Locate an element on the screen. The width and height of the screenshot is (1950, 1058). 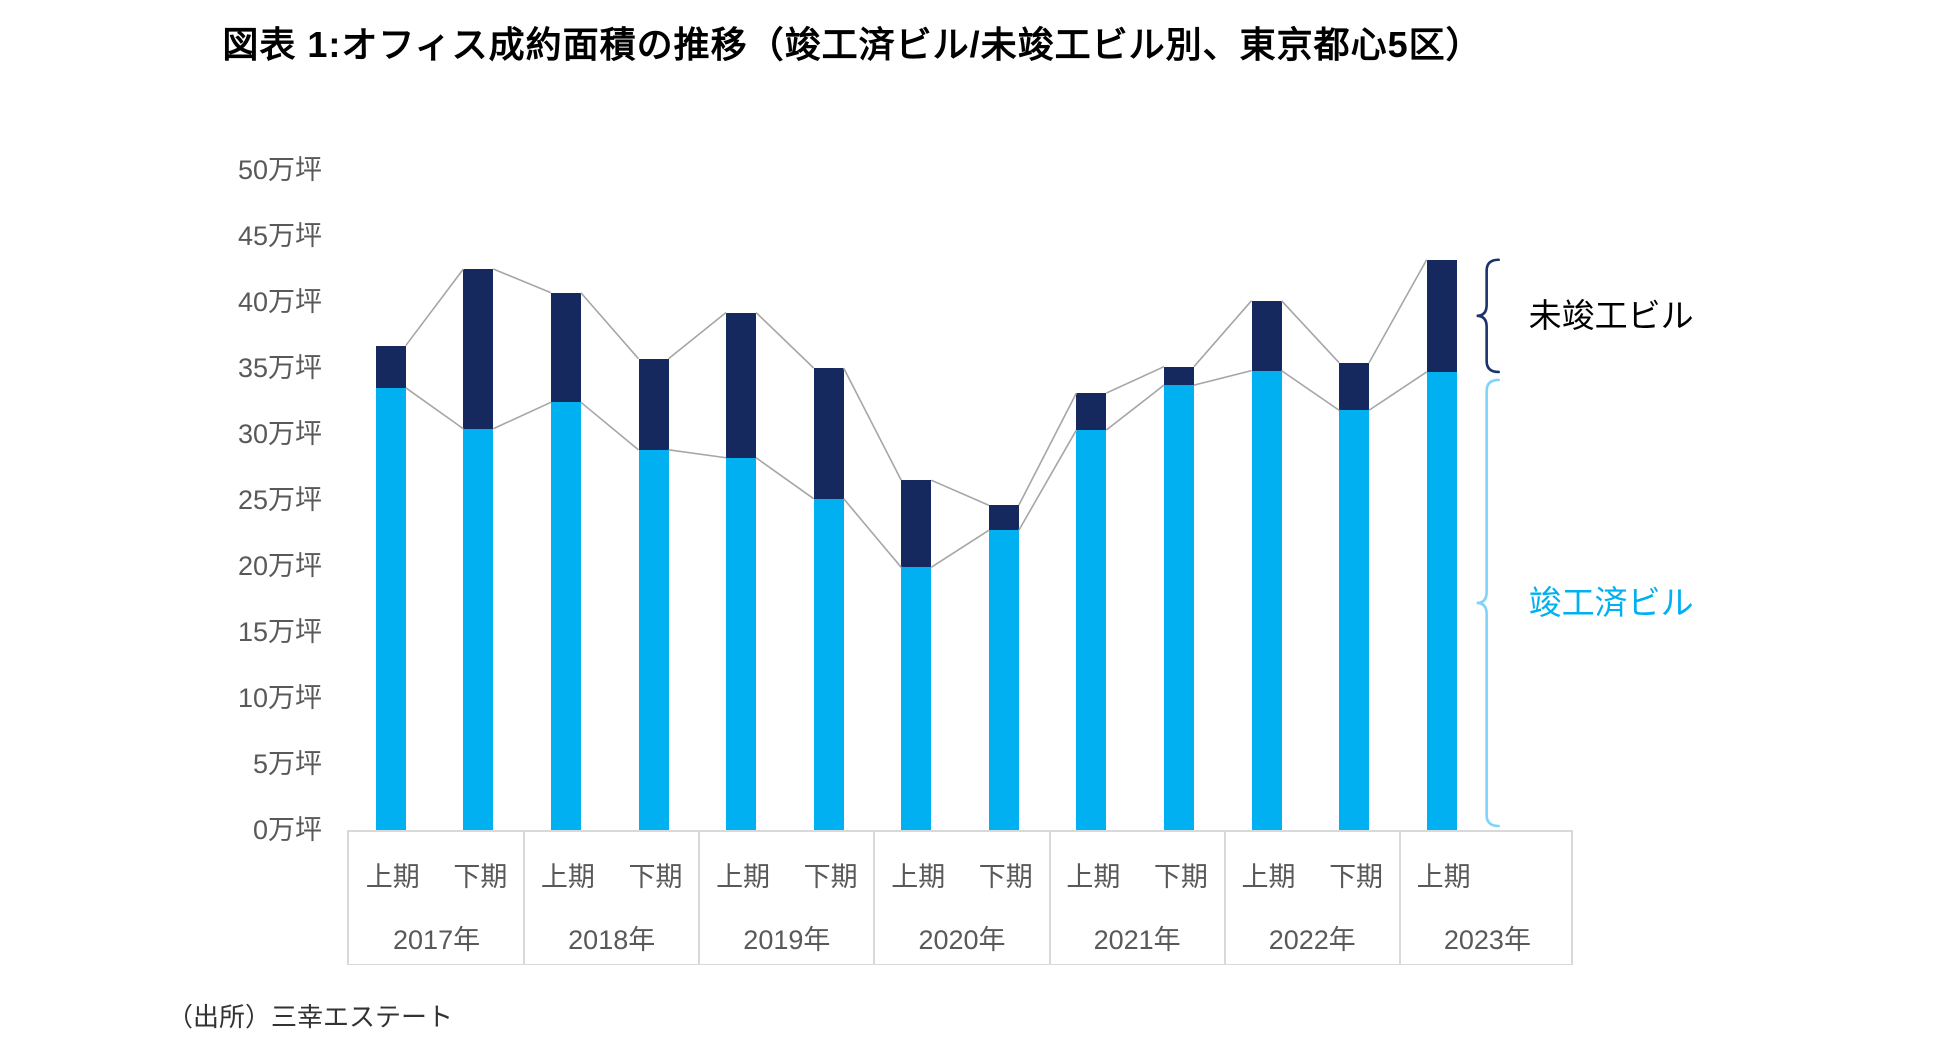
bar-2020年下期-completed is located at coordinates (1003, 680).